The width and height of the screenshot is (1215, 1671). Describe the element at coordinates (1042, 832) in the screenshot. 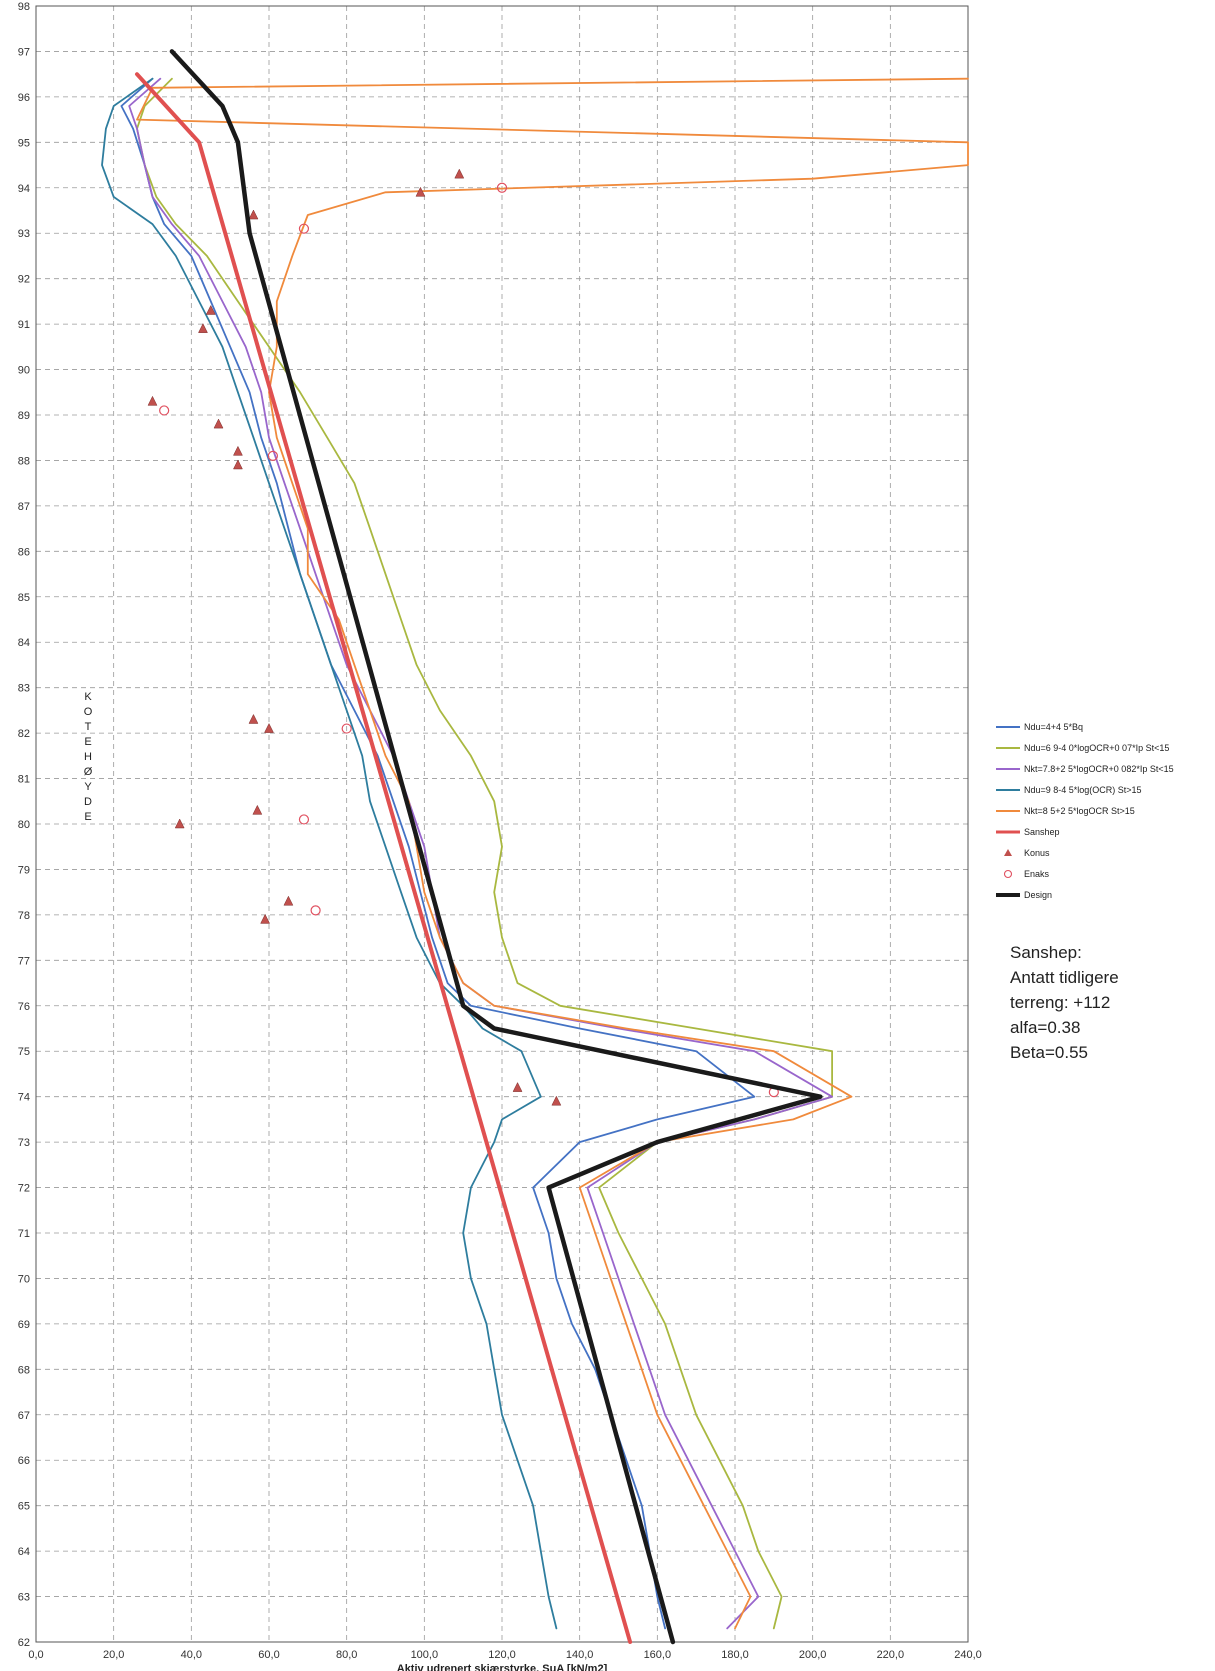

I see `legend-label: Sanshep` at that location.